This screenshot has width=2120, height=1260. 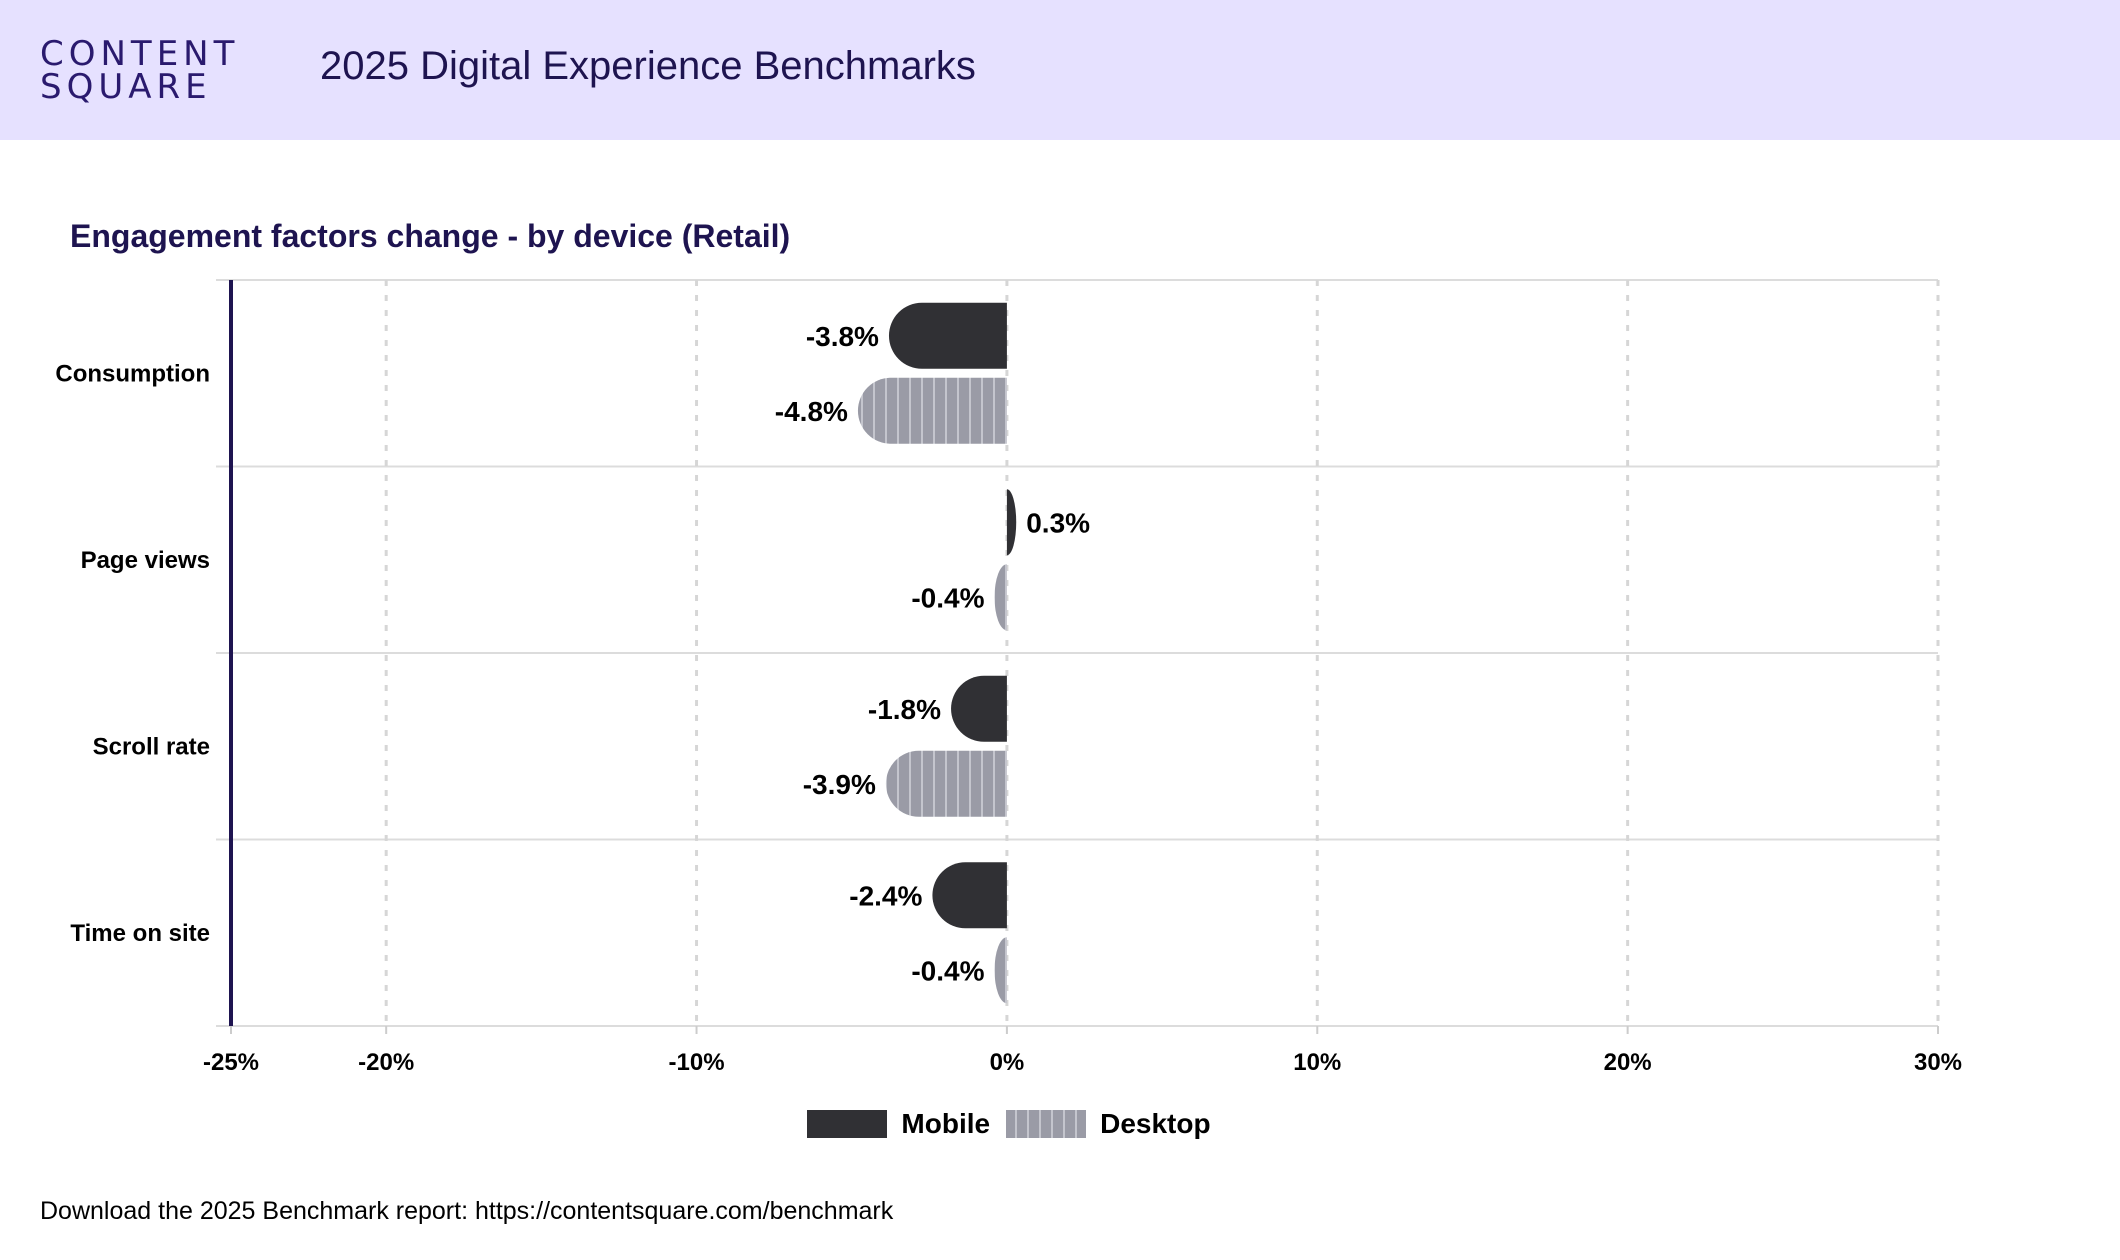 What do you see at coordinates (1938, 1062) in the screenshot?
I see `x-tick-label: 30%` at bounding box center [1938, 1062].